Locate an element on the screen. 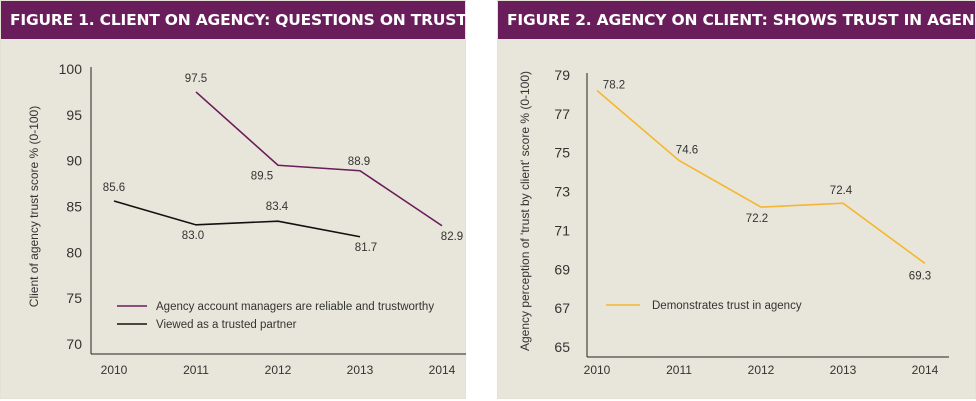 Image resolution: width=976 pixels, height=401 pixels. y-tick-label: 71 is located at coordinates (562, 230).